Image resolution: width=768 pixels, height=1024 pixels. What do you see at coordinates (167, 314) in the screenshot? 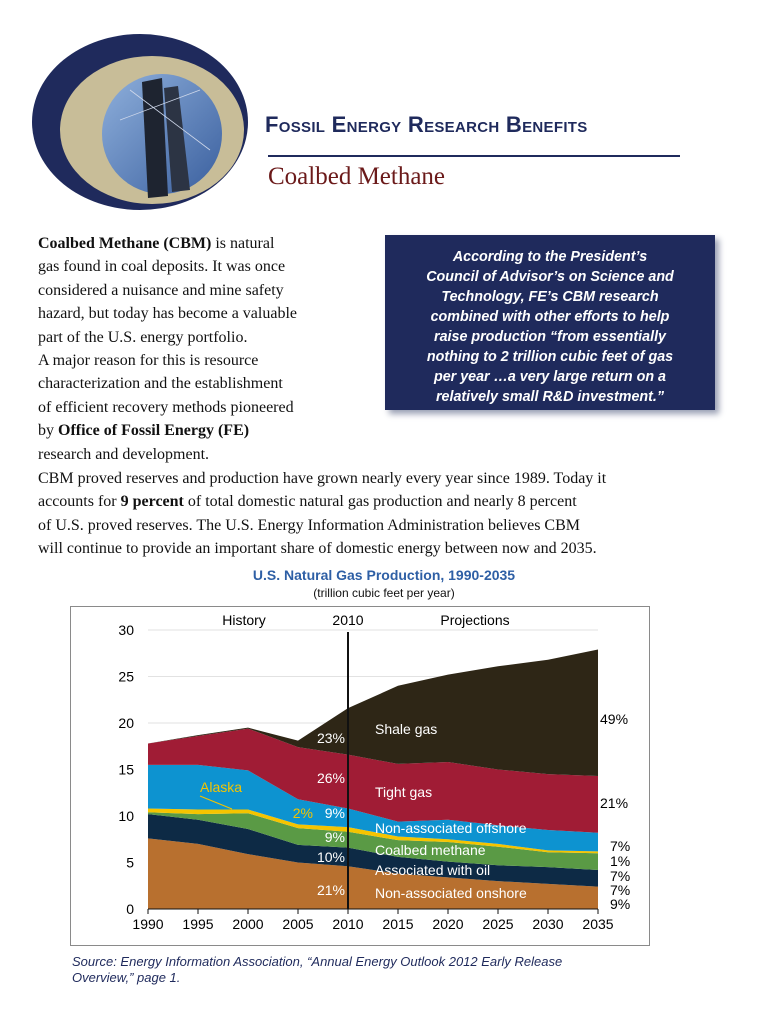
I see `intro-line: hazard, but today has become a valuable` at bounding box center [167, 314].